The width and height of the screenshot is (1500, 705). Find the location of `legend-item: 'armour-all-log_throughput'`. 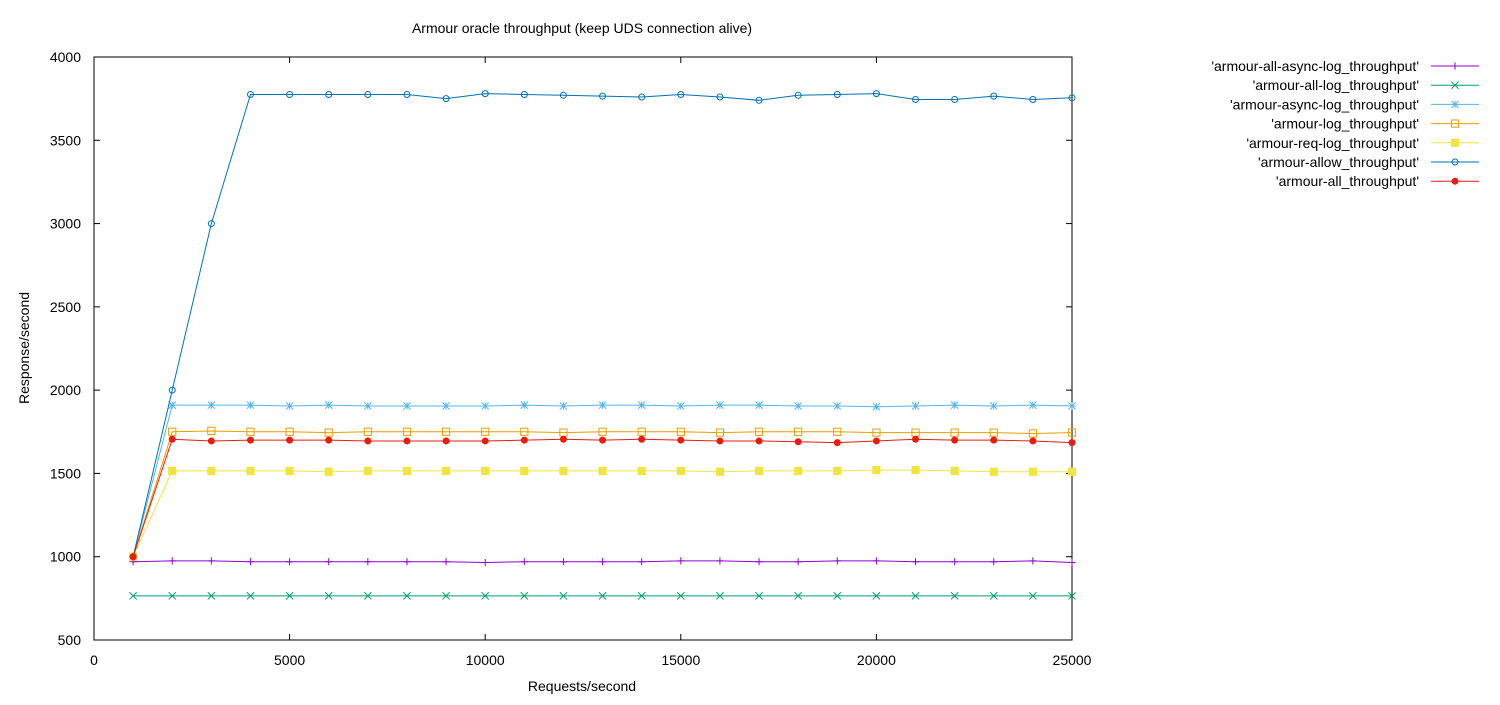

legend-item: 'armour-all-log_throughput' is located at coordinates (1366, 85).